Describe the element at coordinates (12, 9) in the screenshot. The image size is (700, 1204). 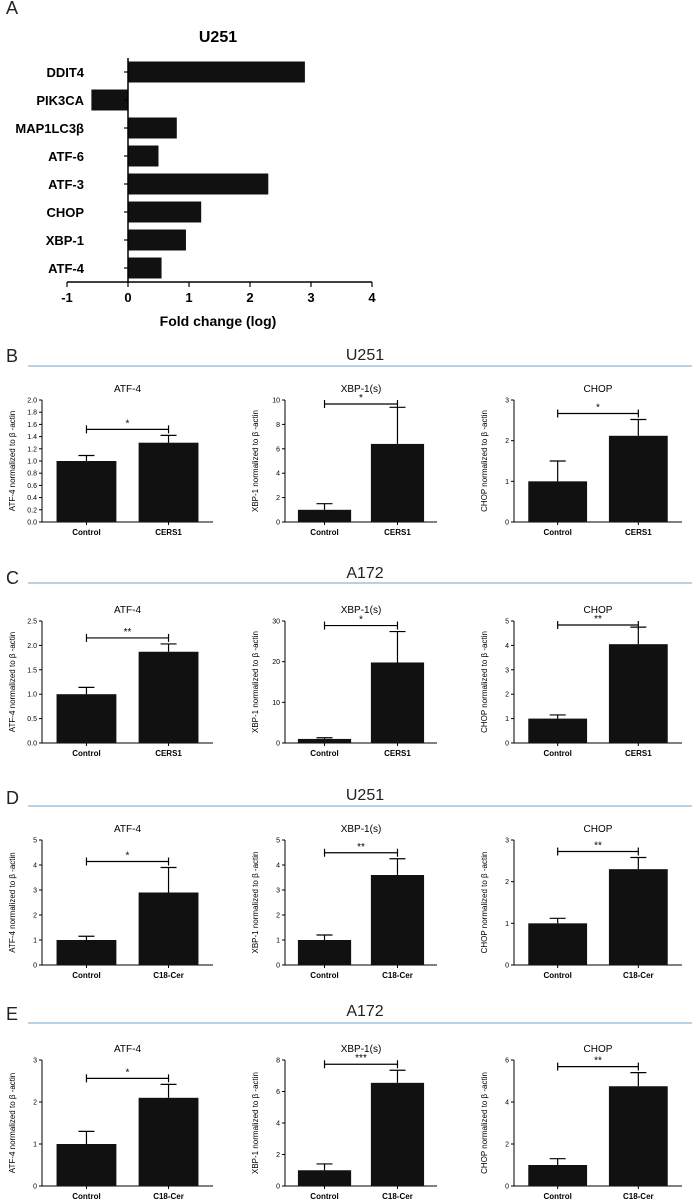
I see `panel-label-a: A` at that location.